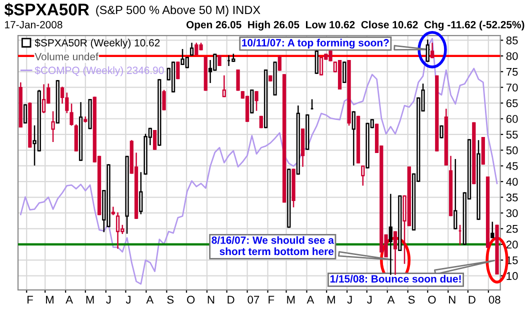 The height and width of the screenshot is (320, 530). Describe the element at coordinates (494, 300) in the screenshot. I see `x-tick-label: 08` at that location.